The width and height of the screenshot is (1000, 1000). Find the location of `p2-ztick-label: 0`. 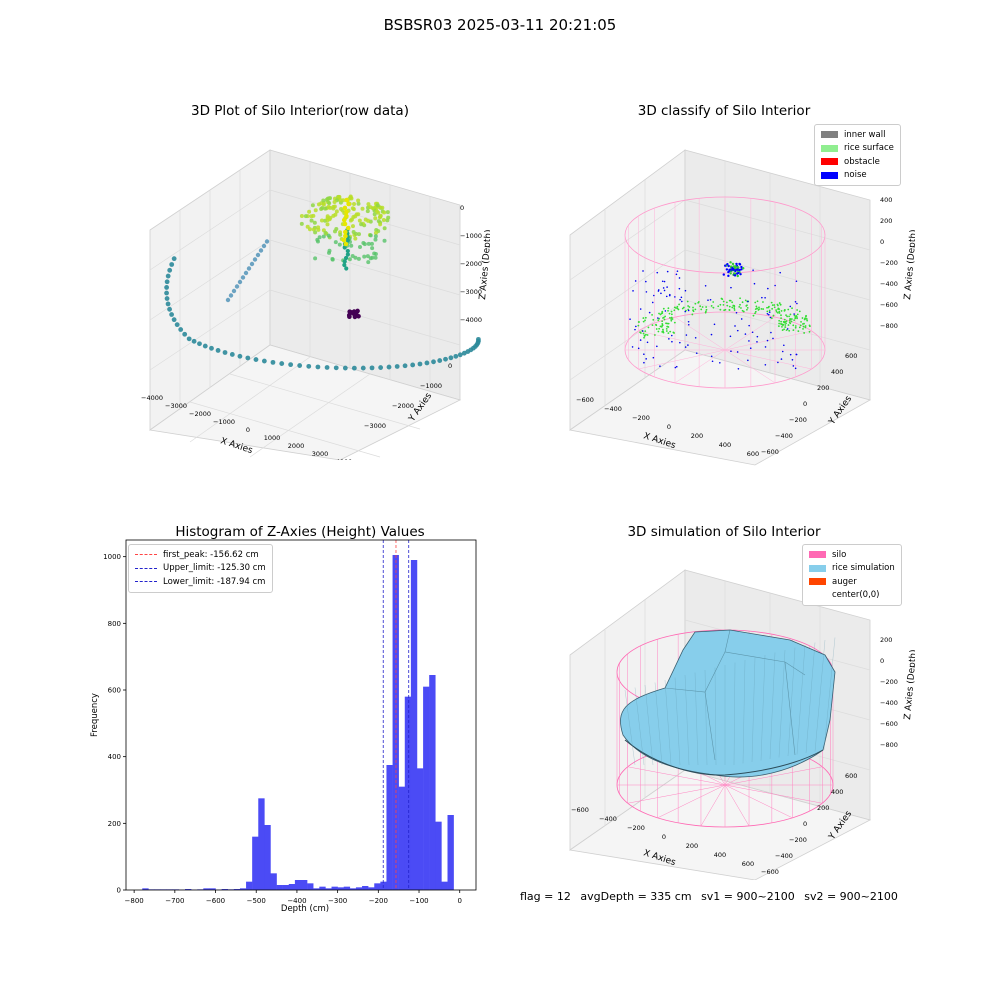

p2-ztick-label: 0 is located at coordinates (882, 242).